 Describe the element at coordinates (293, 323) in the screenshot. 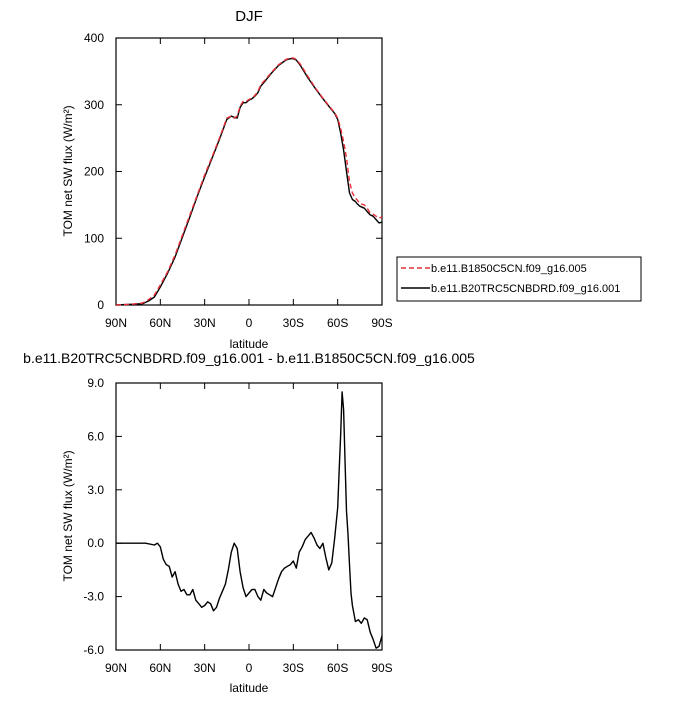

I see `top-x-tick-label: 30S` at that location.